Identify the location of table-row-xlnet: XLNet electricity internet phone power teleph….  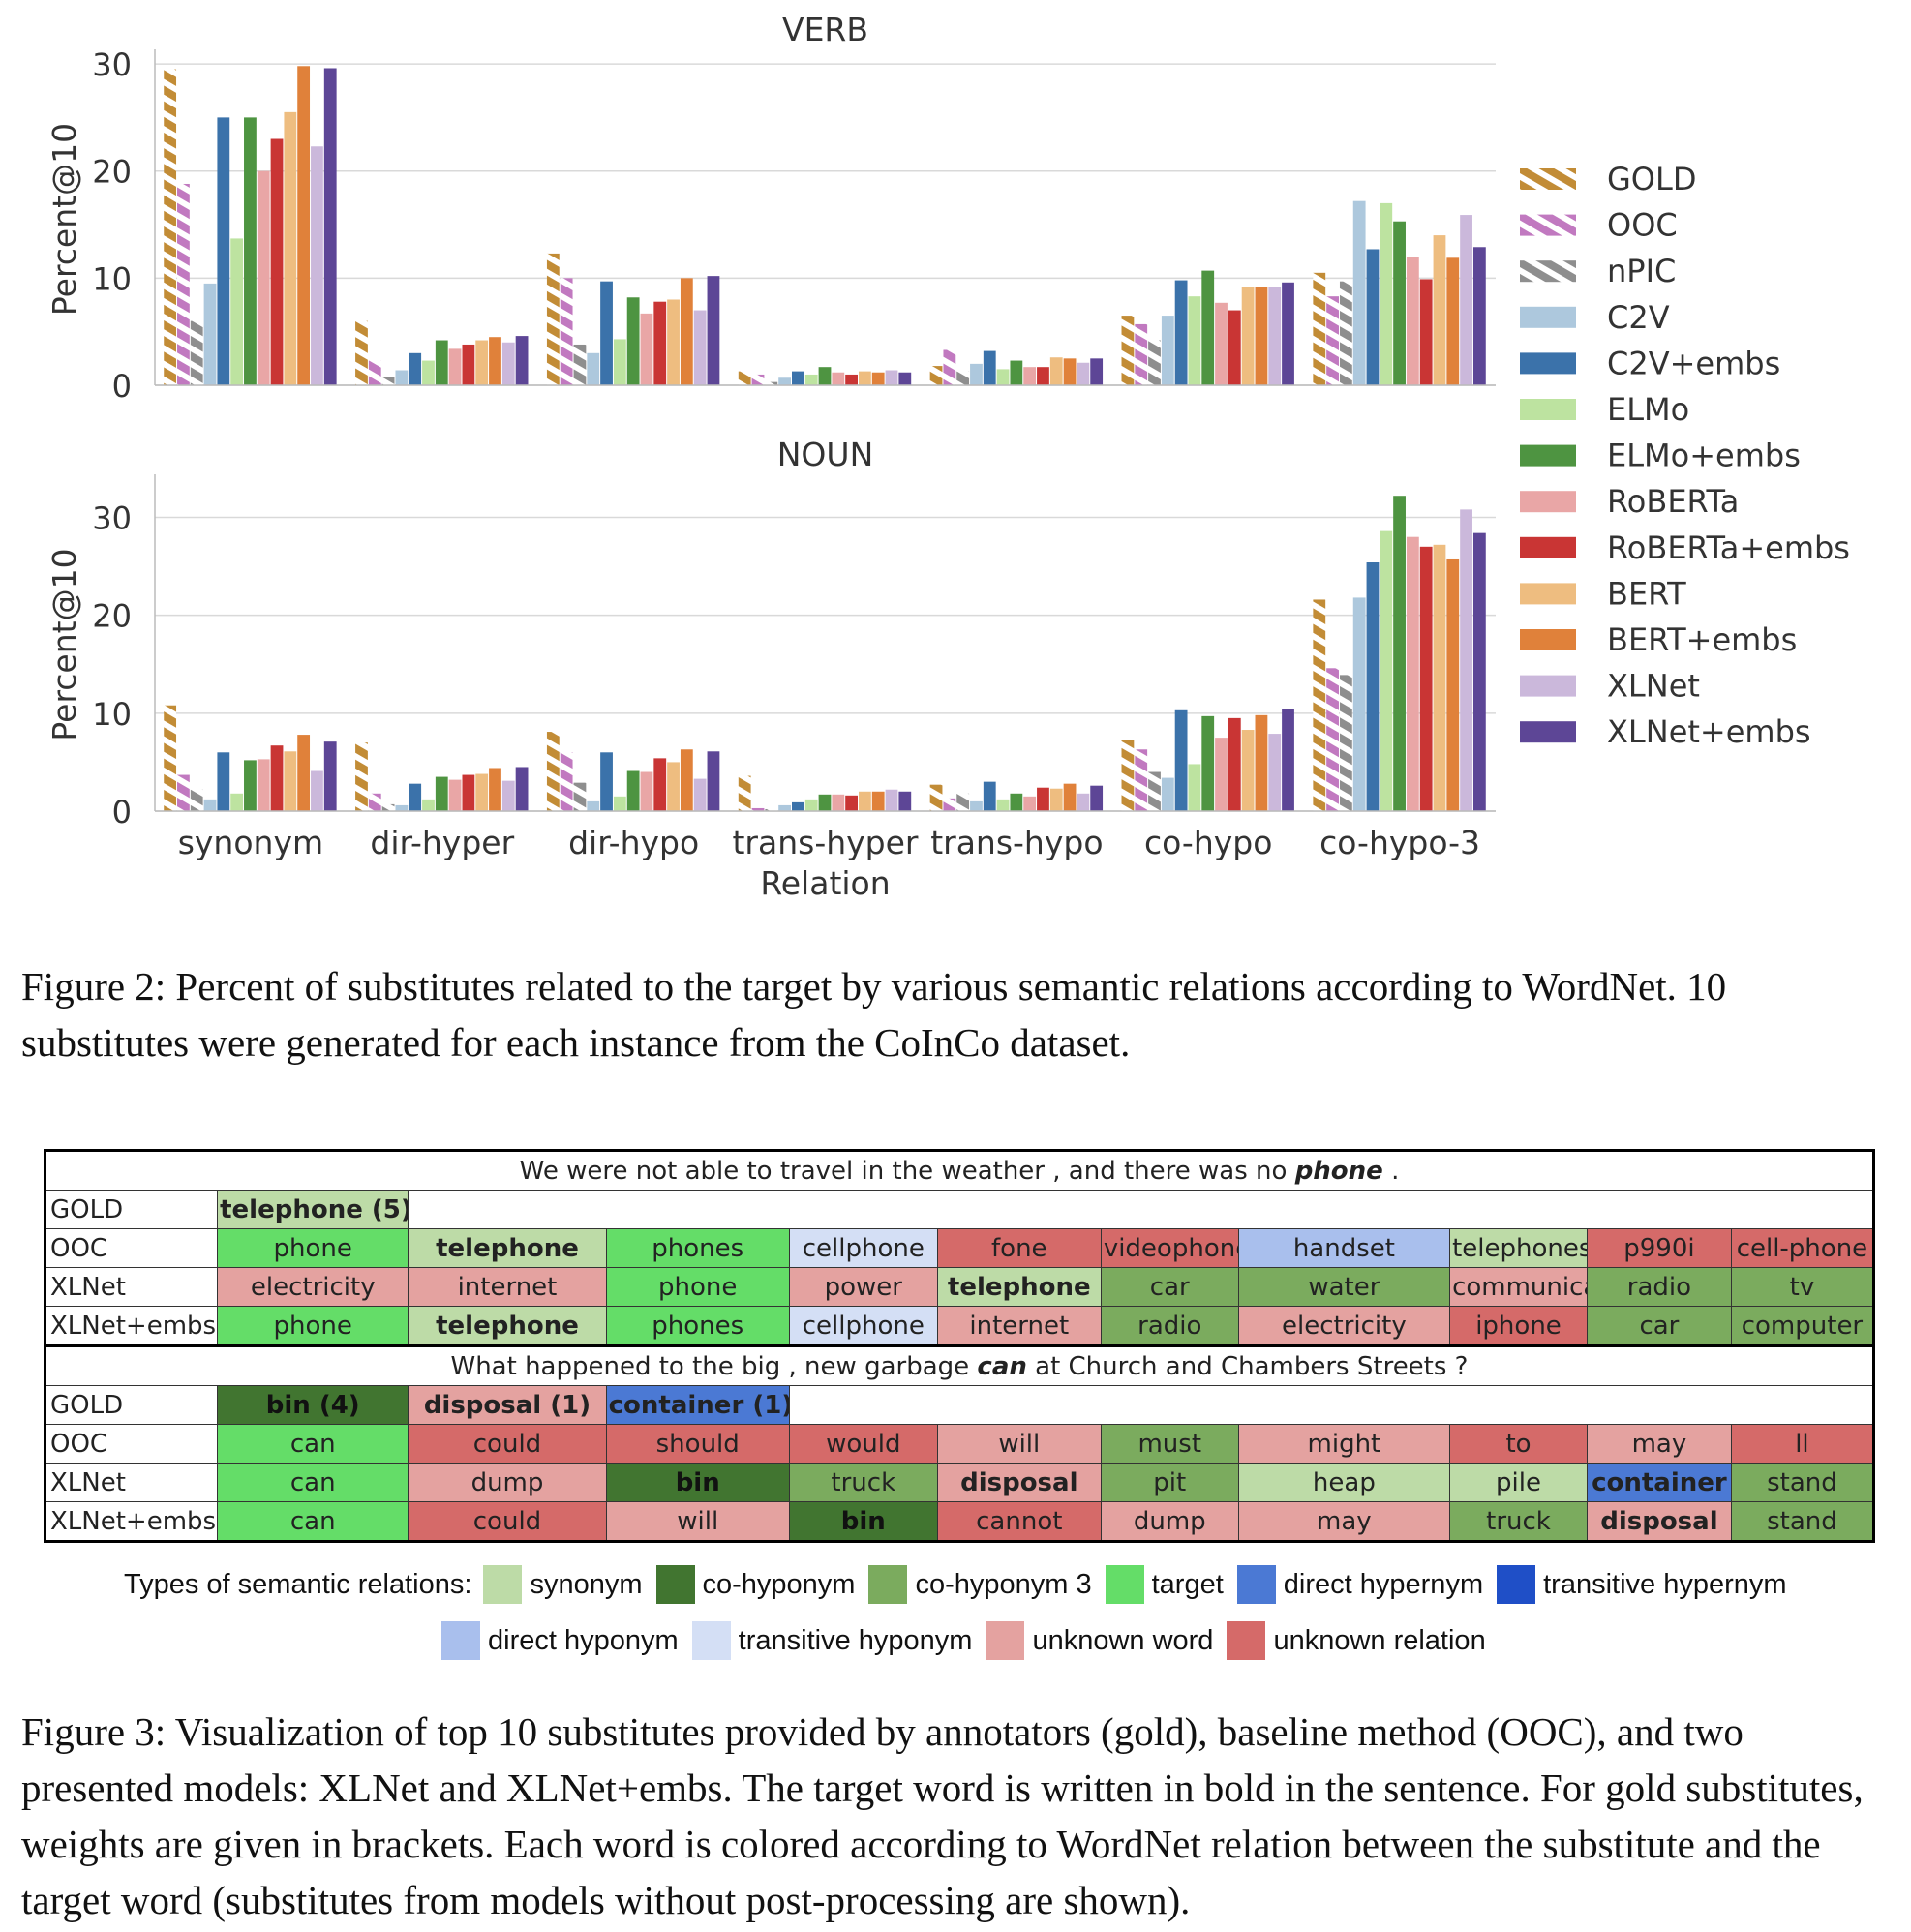
(960, 1287).